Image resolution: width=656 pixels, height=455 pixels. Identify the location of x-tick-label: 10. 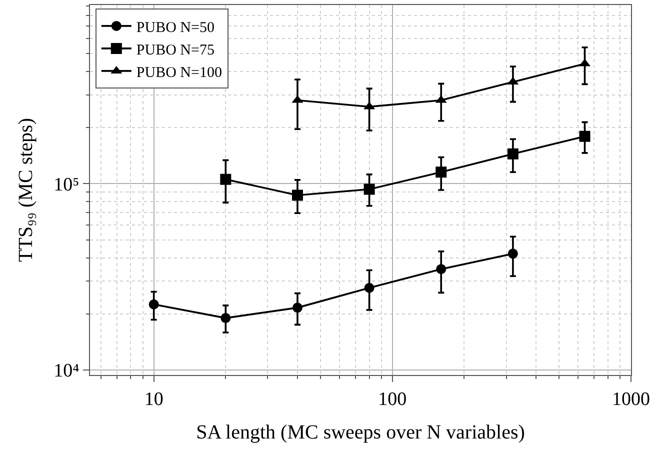
(154, 399).